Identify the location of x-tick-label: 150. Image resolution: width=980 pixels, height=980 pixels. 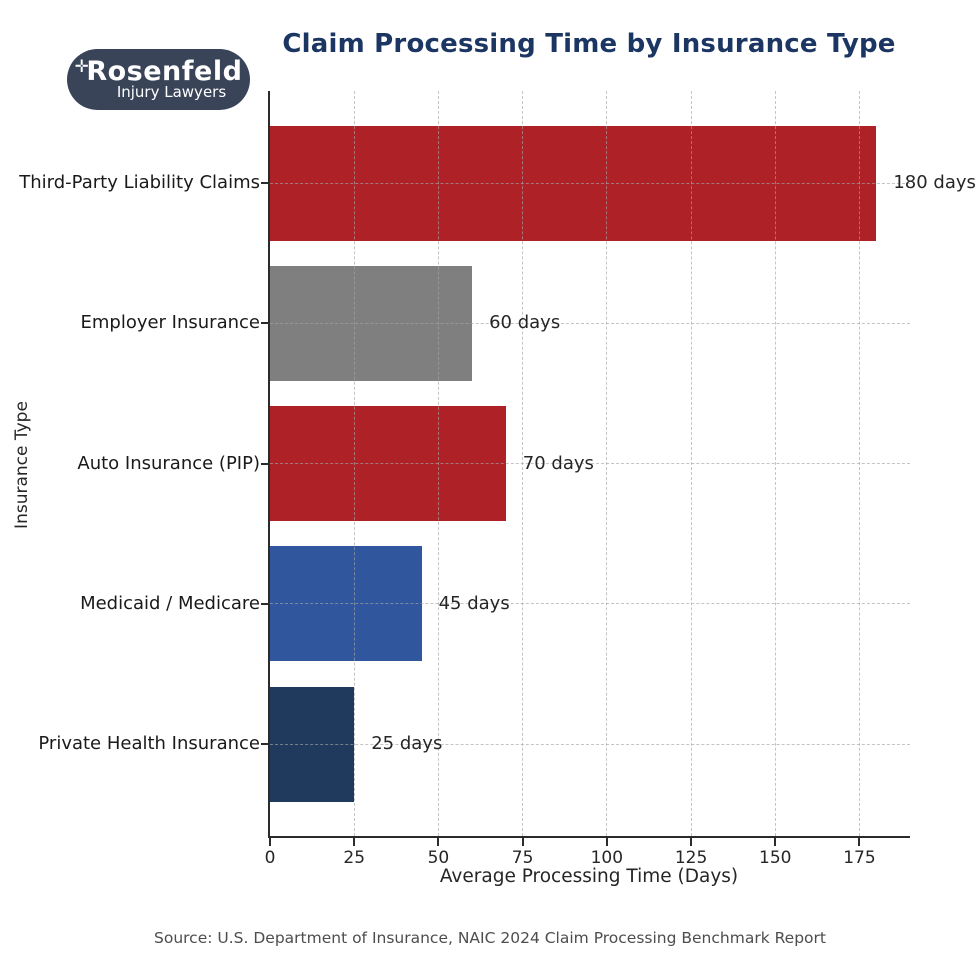
(775, 858).